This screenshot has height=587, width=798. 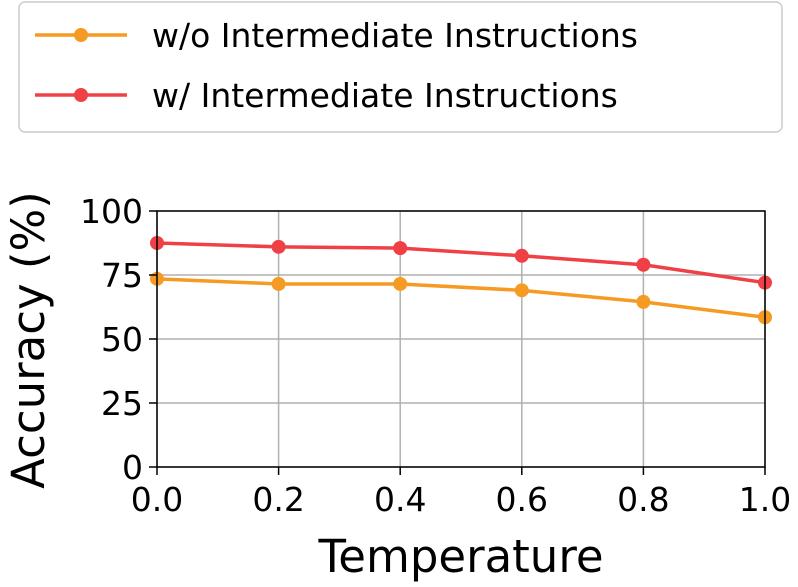 I want to click on legend-label-with: w/ Intermediate Instructions, so click(x=385, y=95).